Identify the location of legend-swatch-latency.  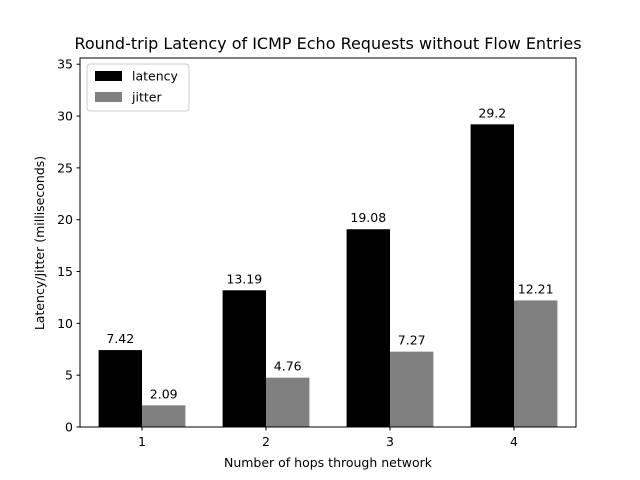
(108, 76).